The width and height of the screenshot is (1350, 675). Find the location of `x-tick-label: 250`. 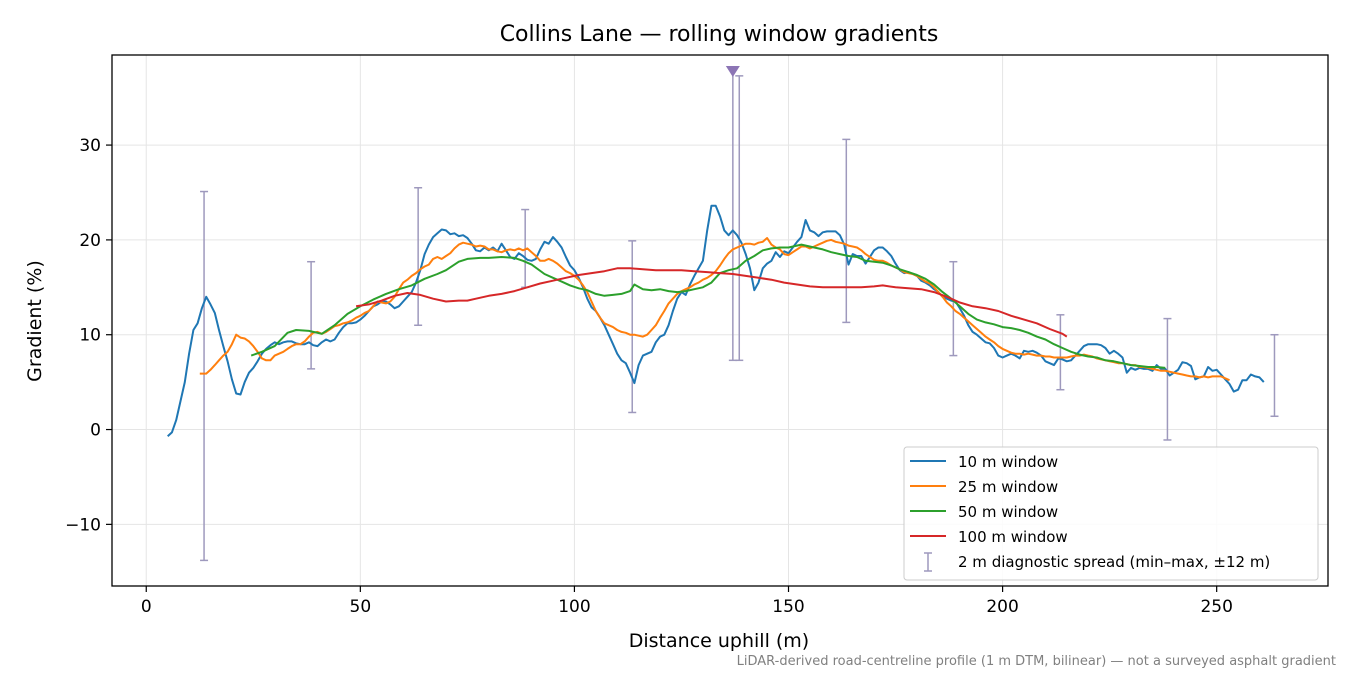

x-tick-label: 250 is located at coordinates (1216, 607).